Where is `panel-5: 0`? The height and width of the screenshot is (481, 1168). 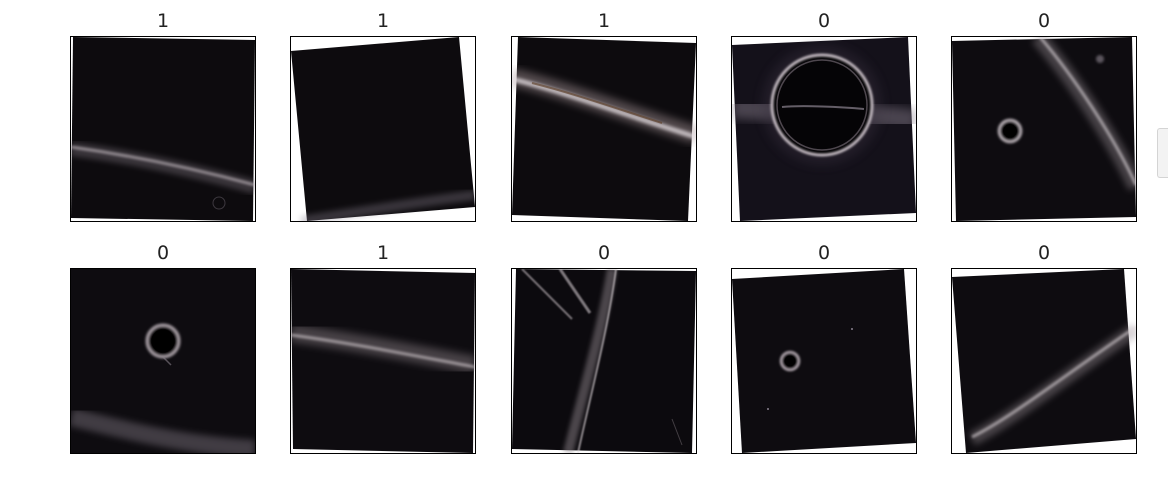 panel-5: 0 is located at coordinates (1044, 115).